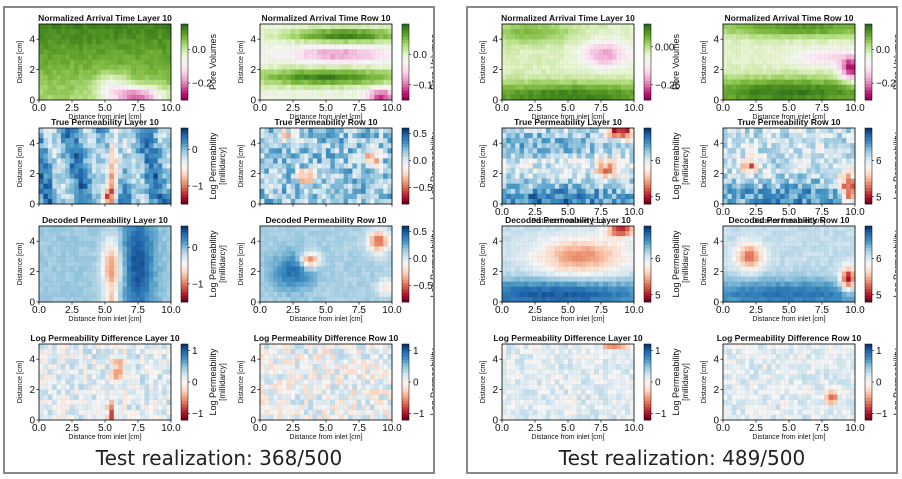 The image size is (902, 479). I want to click on heatmap, so click(105, 264).